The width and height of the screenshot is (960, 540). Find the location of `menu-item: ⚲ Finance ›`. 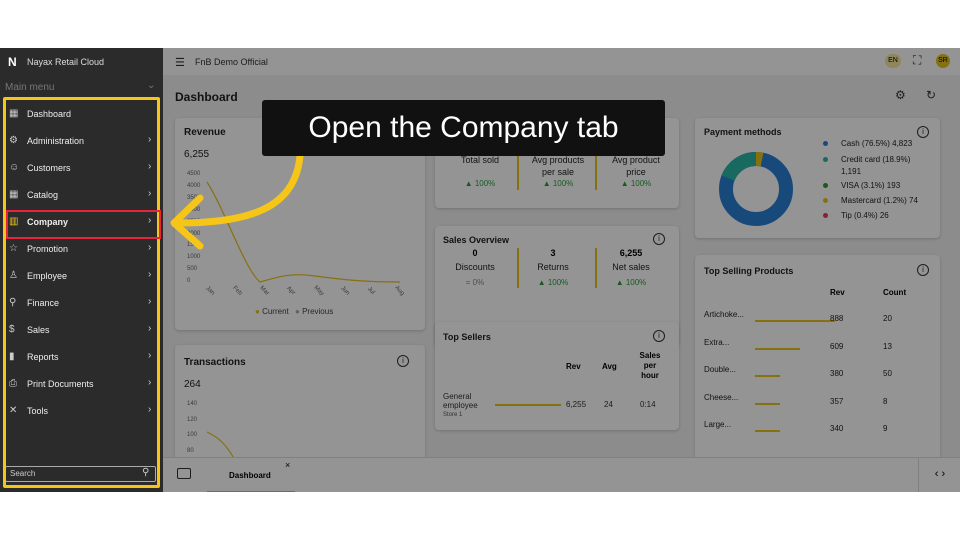

menu-item: ⚲ Finance › is located at coordinates (81, 303).